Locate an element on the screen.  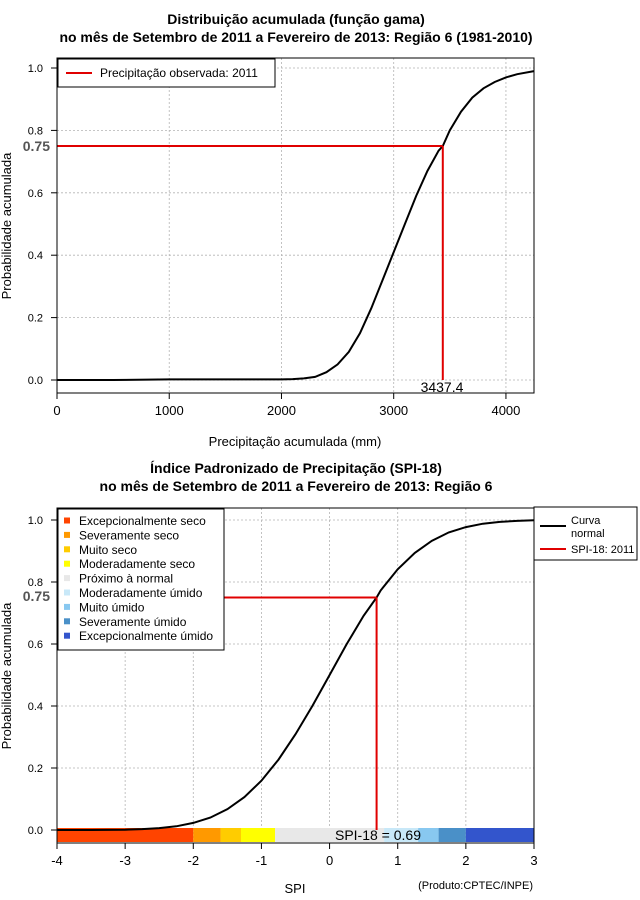
chart1-x-tick-label: 2000 is located at coordinates (281, 410).